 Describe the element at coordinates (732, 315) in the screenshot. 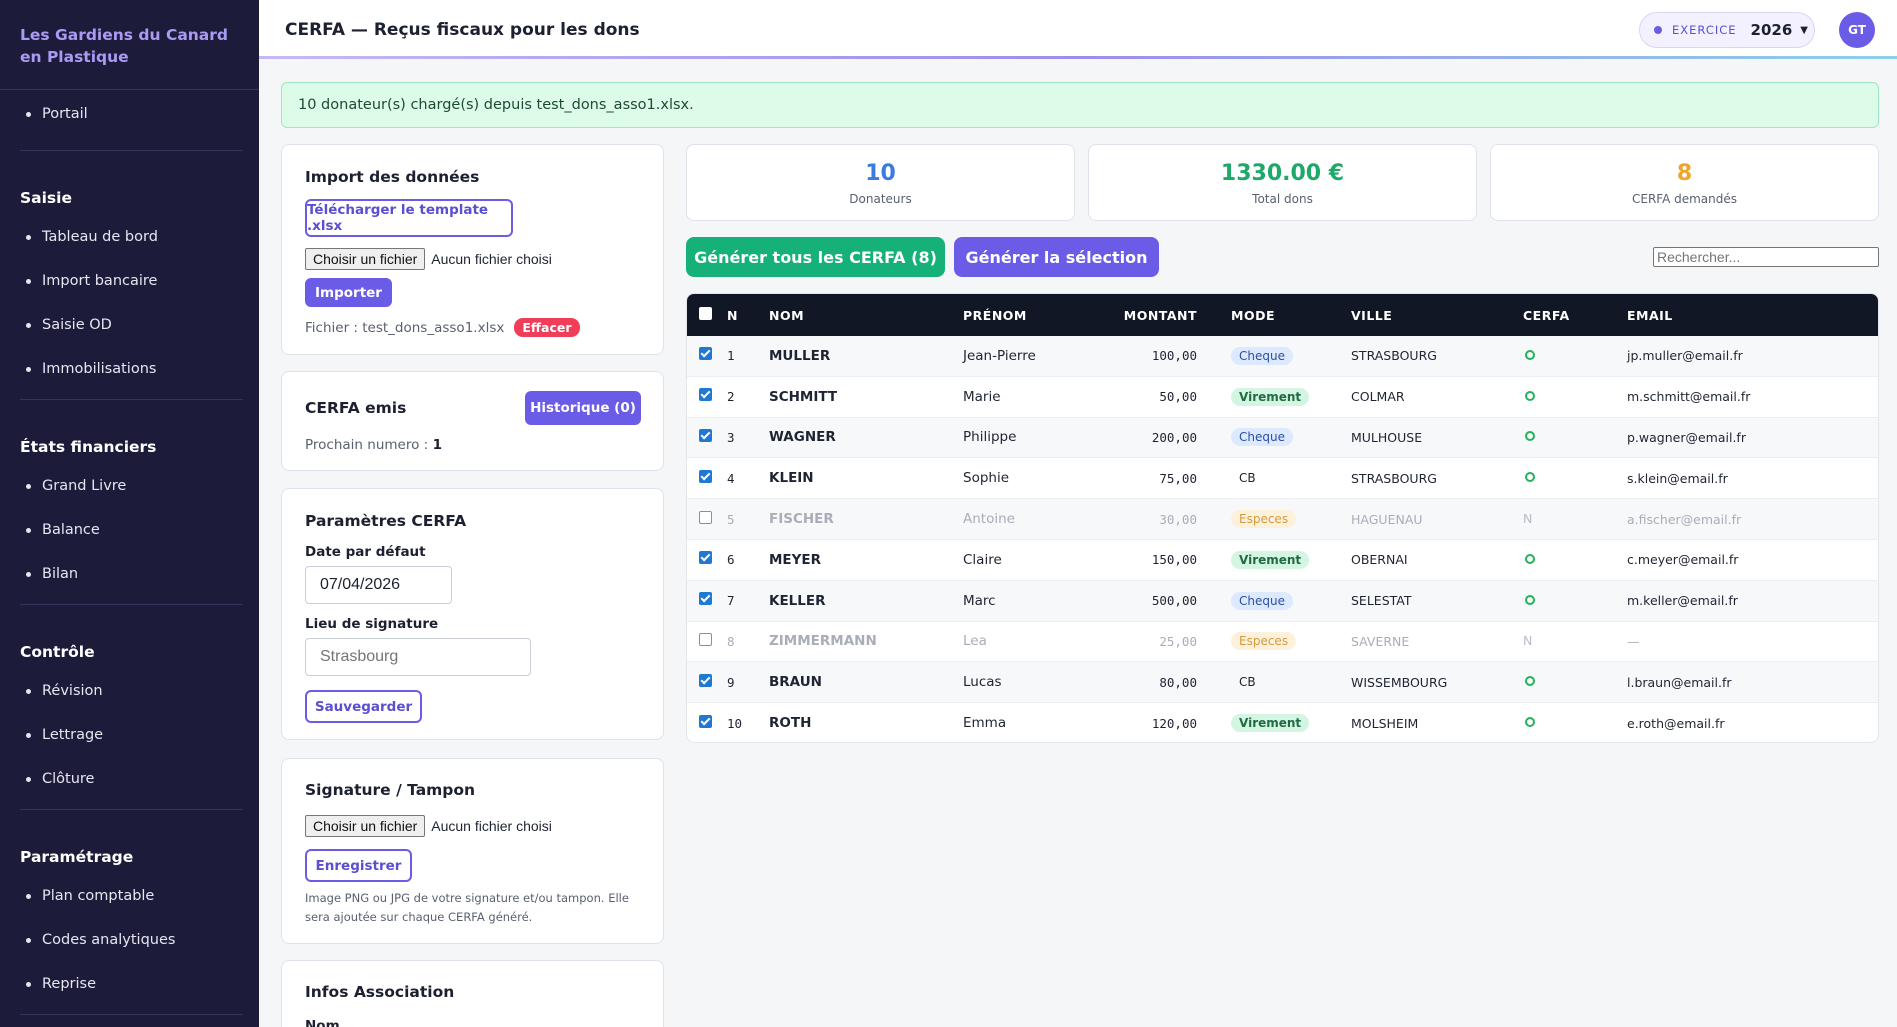

I see `header-n: N` at that location.